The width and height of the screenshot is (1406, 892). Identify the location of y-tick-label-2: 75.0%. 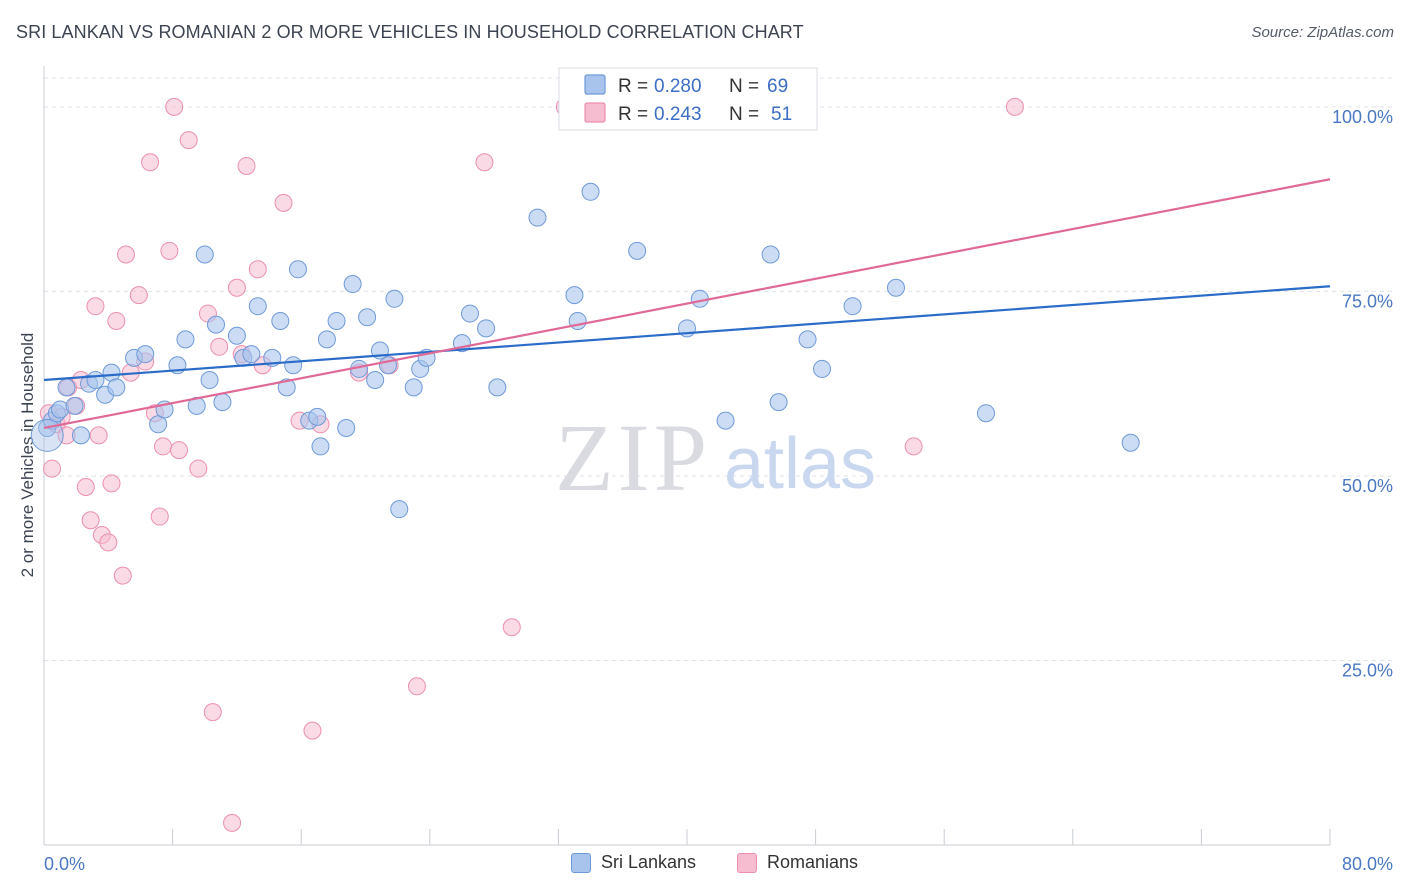
(1367, 301).